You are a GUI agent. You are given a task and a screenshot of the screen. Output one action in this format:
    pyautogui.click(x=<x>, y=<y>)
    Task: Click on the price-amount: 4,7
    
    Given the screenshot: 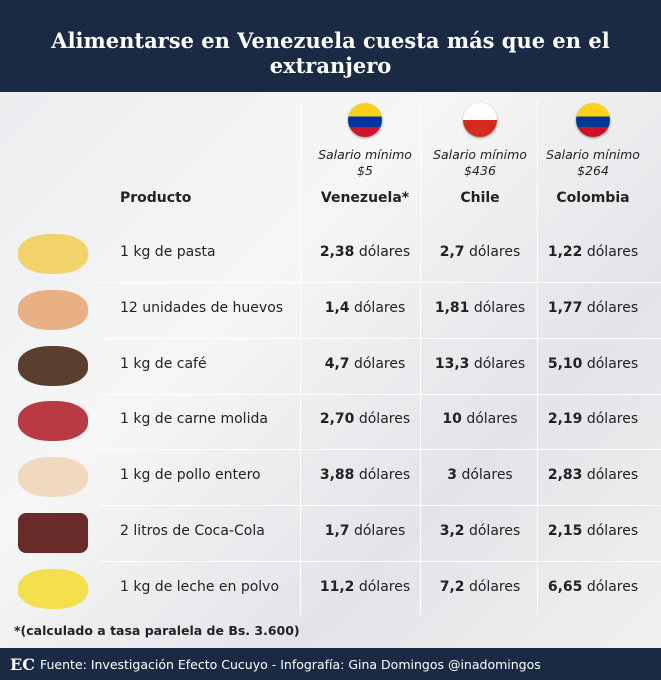 What is the action you would take?
    pyautogui.click(x=337, y=363)
    